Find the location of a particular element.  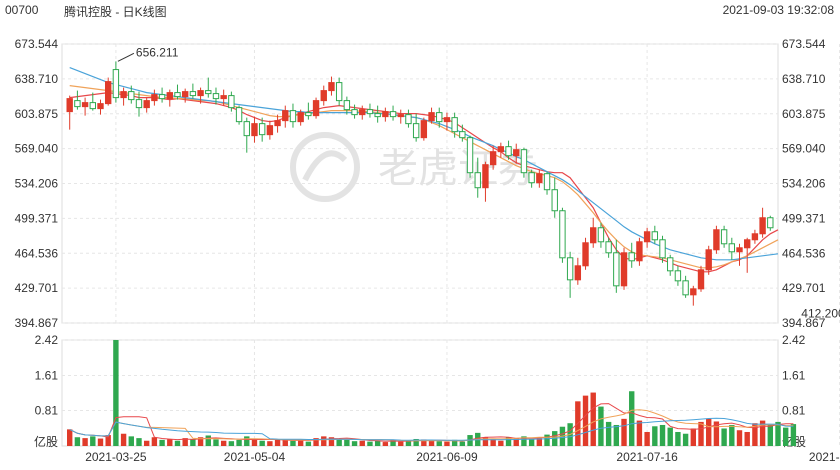

watermark-logo-stroke is located at coordinates (325, 166).